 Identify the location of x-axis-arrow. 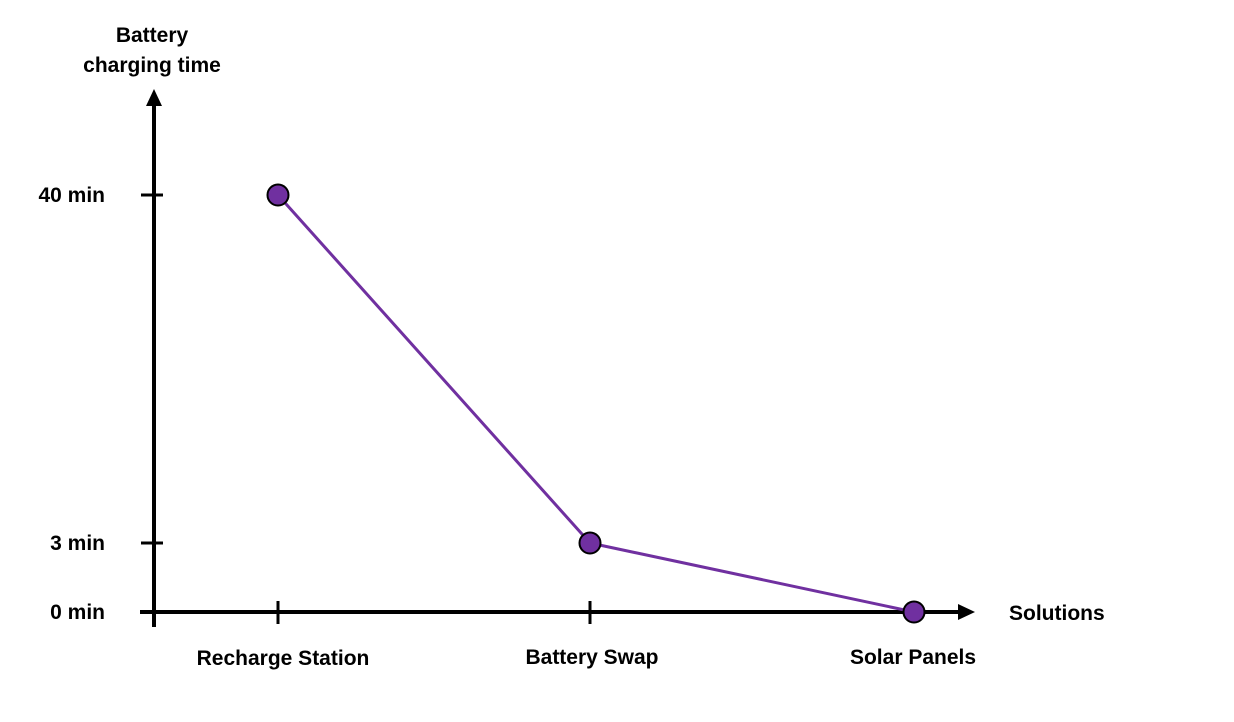
(966, 612).